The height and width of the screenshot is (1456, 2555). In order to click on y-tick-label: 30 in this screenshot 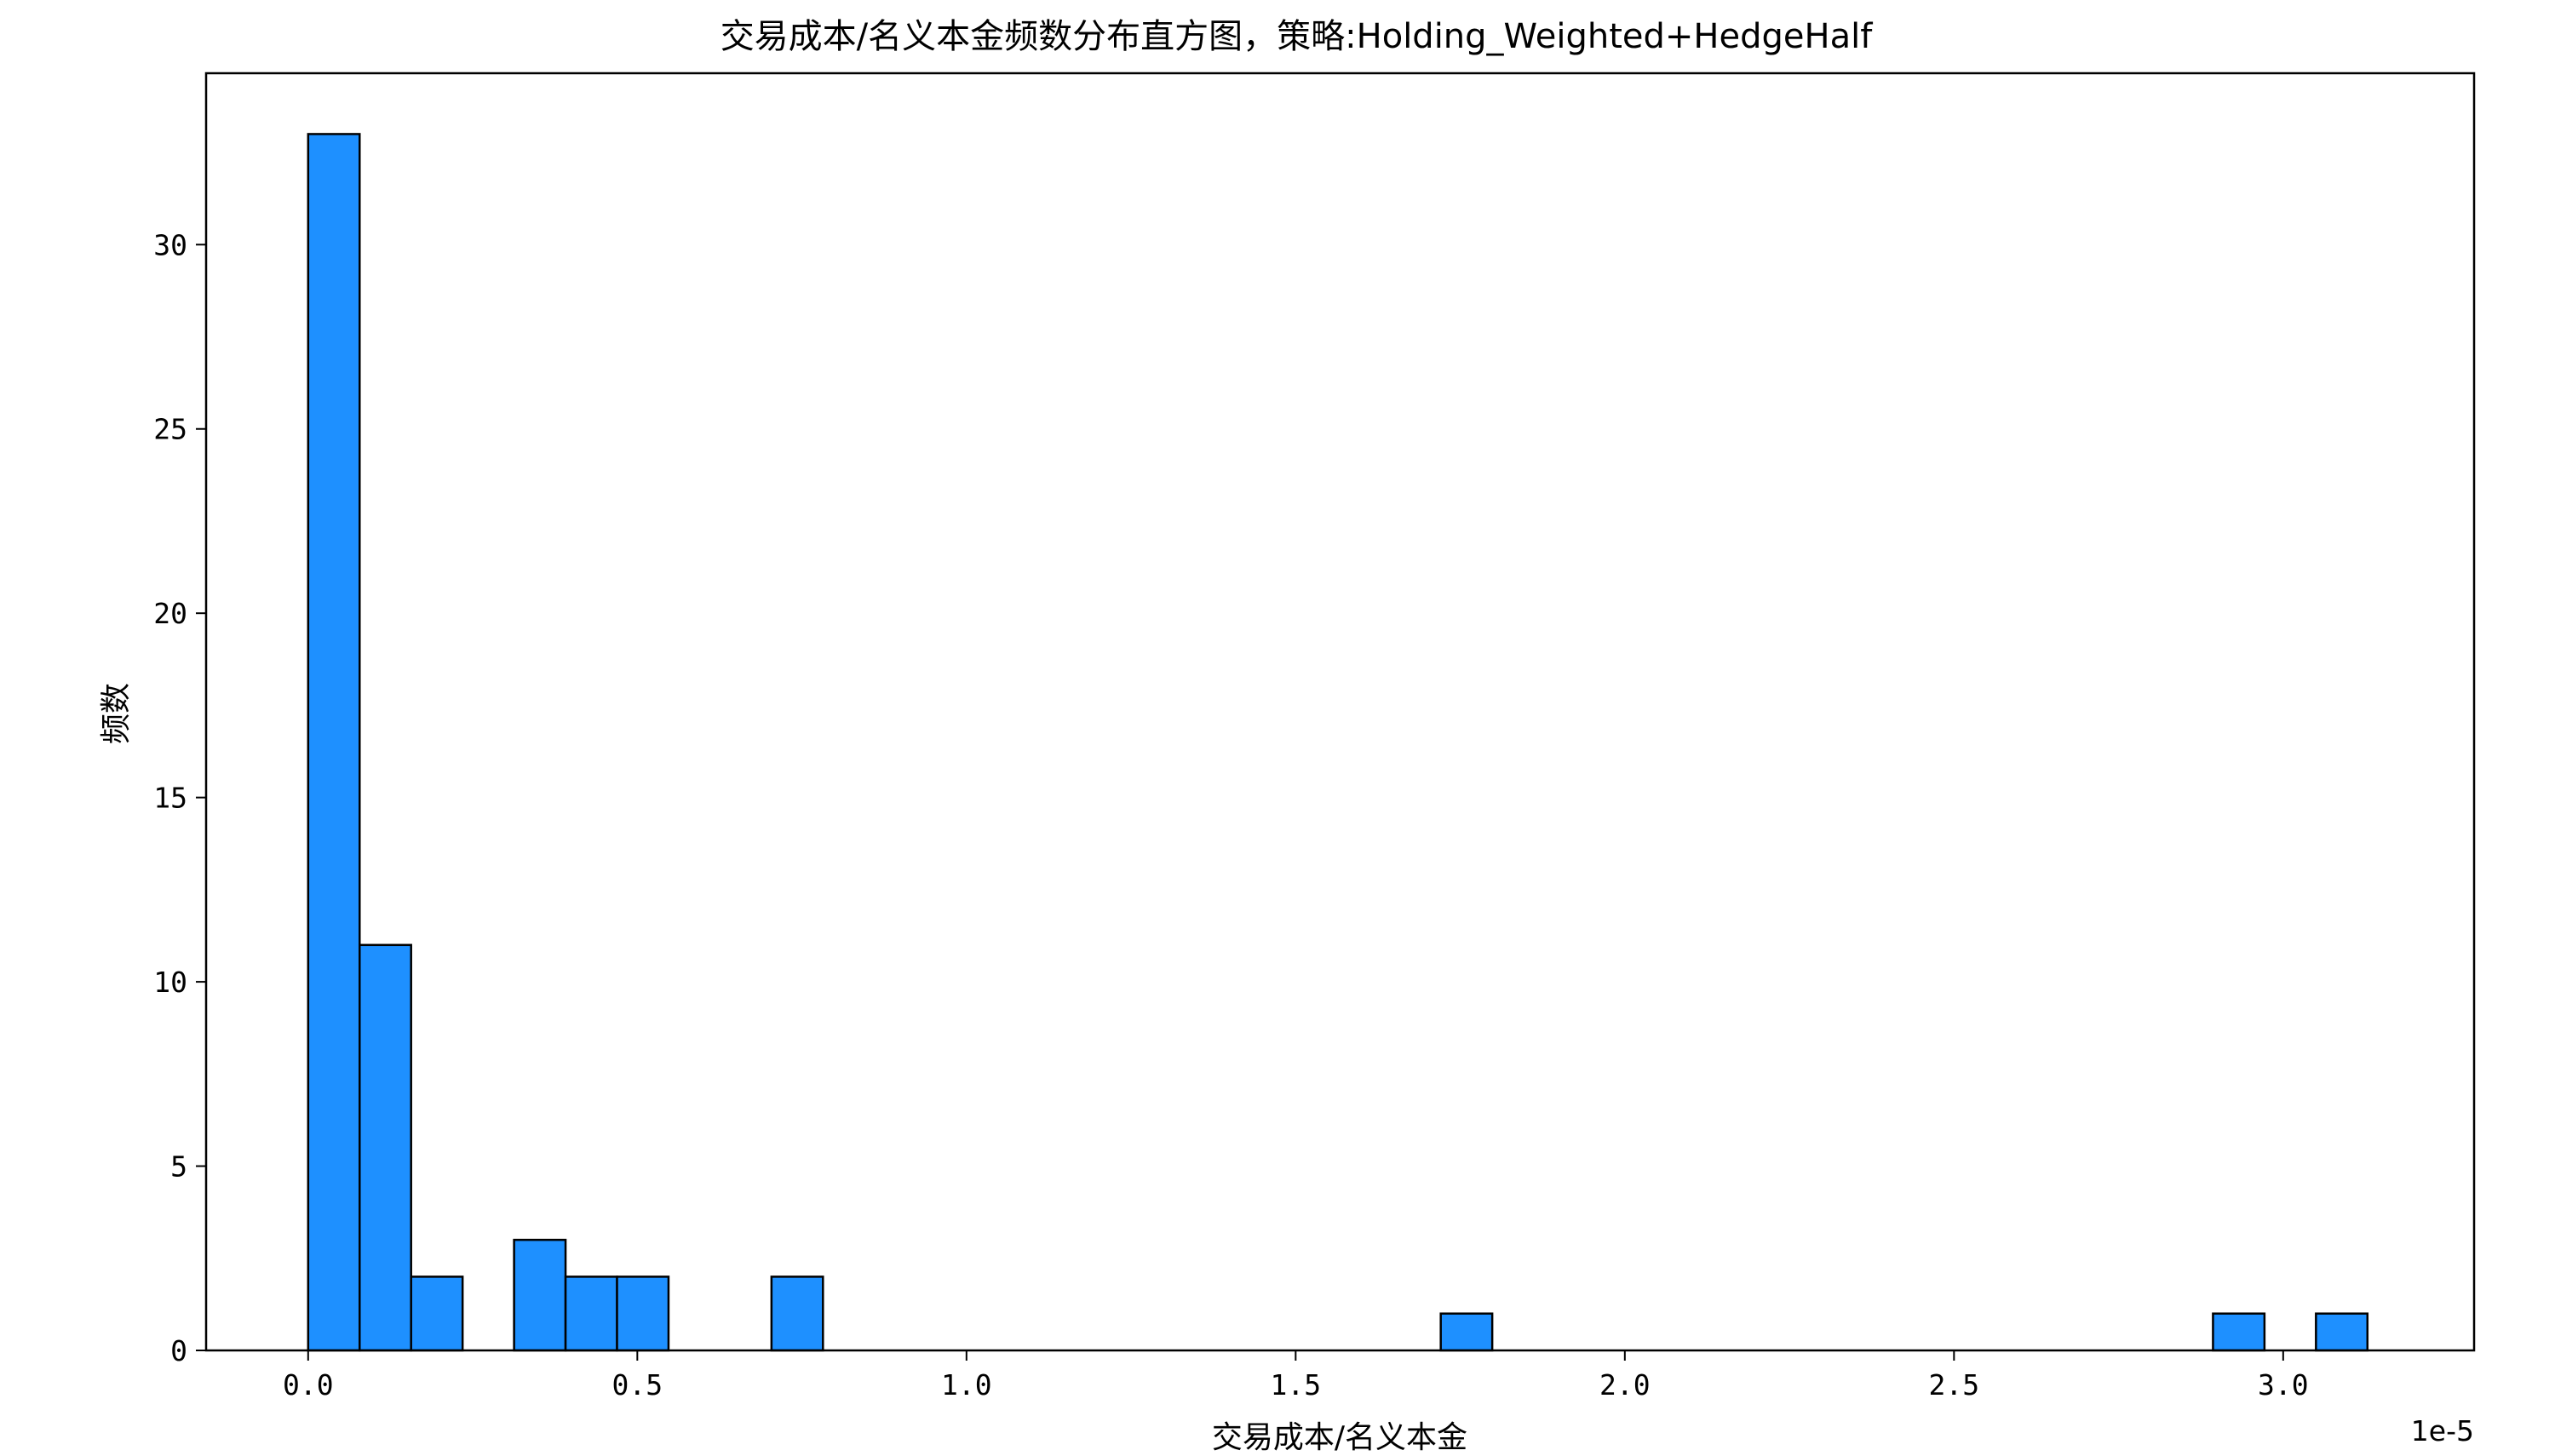, I will do `click(170, 244)`.